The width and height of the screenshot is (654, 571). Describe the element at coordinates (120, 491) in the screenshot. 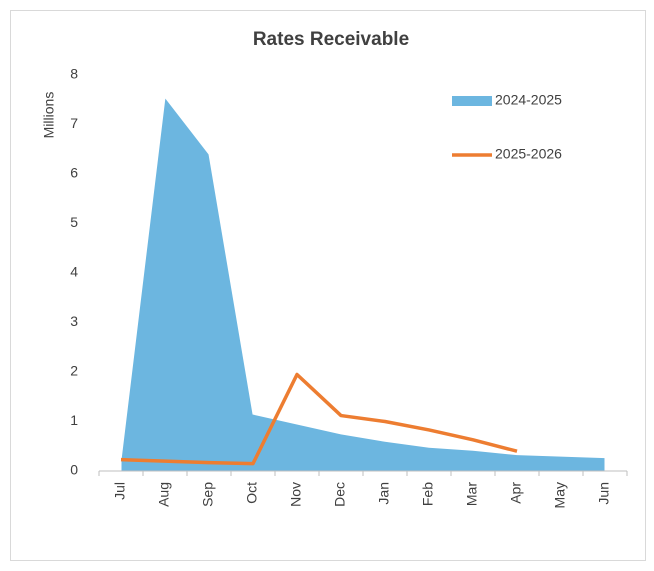

I see `x-tick-label: Jul` at that location.